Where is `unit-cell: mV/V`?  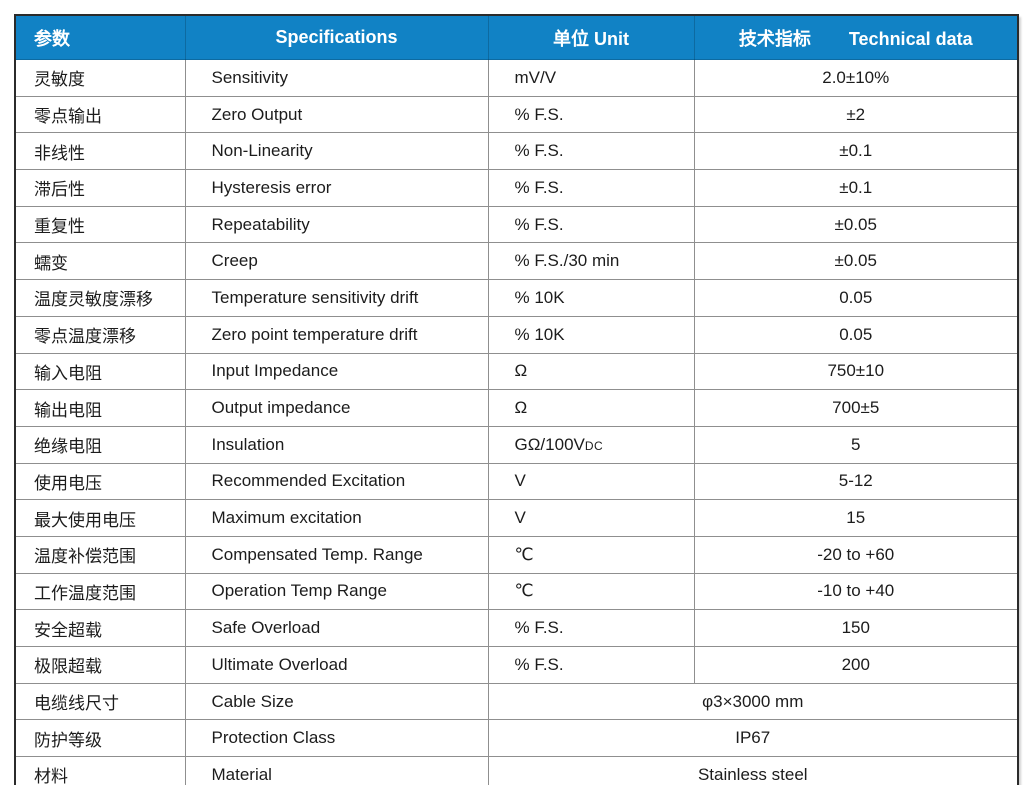 unit-cell: mV/V is located at coordinates (591, 78).